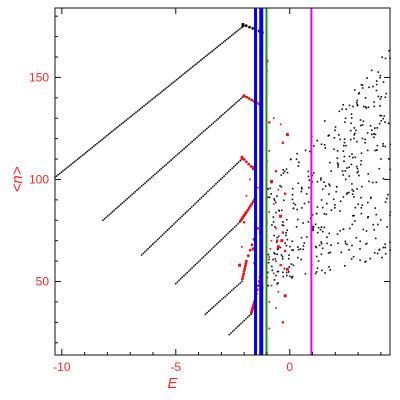  I want to click on y-tick-label: 100, so click(39, 179).